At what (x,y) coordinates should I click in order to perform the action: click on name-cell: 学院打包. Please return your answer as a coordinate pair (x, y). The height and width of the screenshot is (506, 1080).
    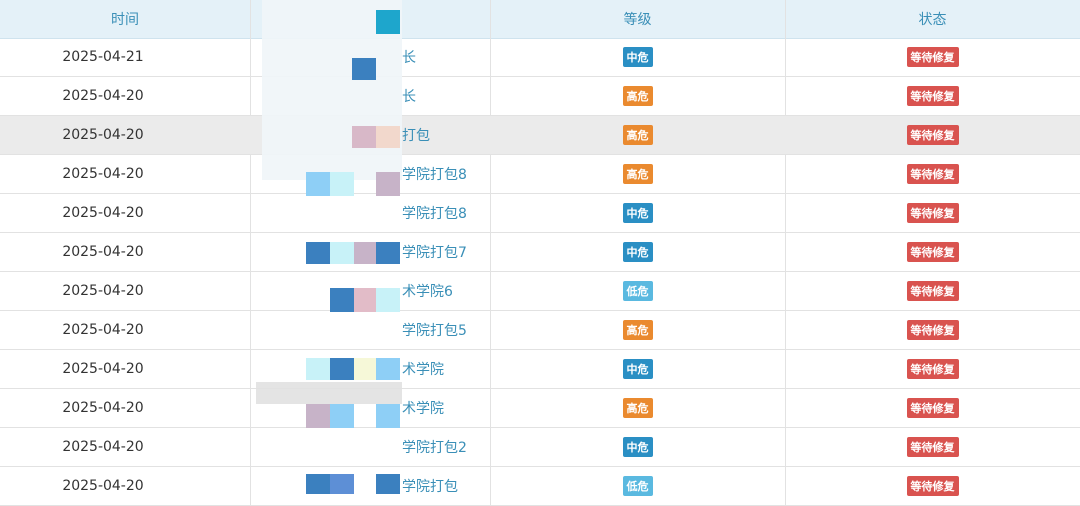
    Looking at the image, I should click on (430, 487).